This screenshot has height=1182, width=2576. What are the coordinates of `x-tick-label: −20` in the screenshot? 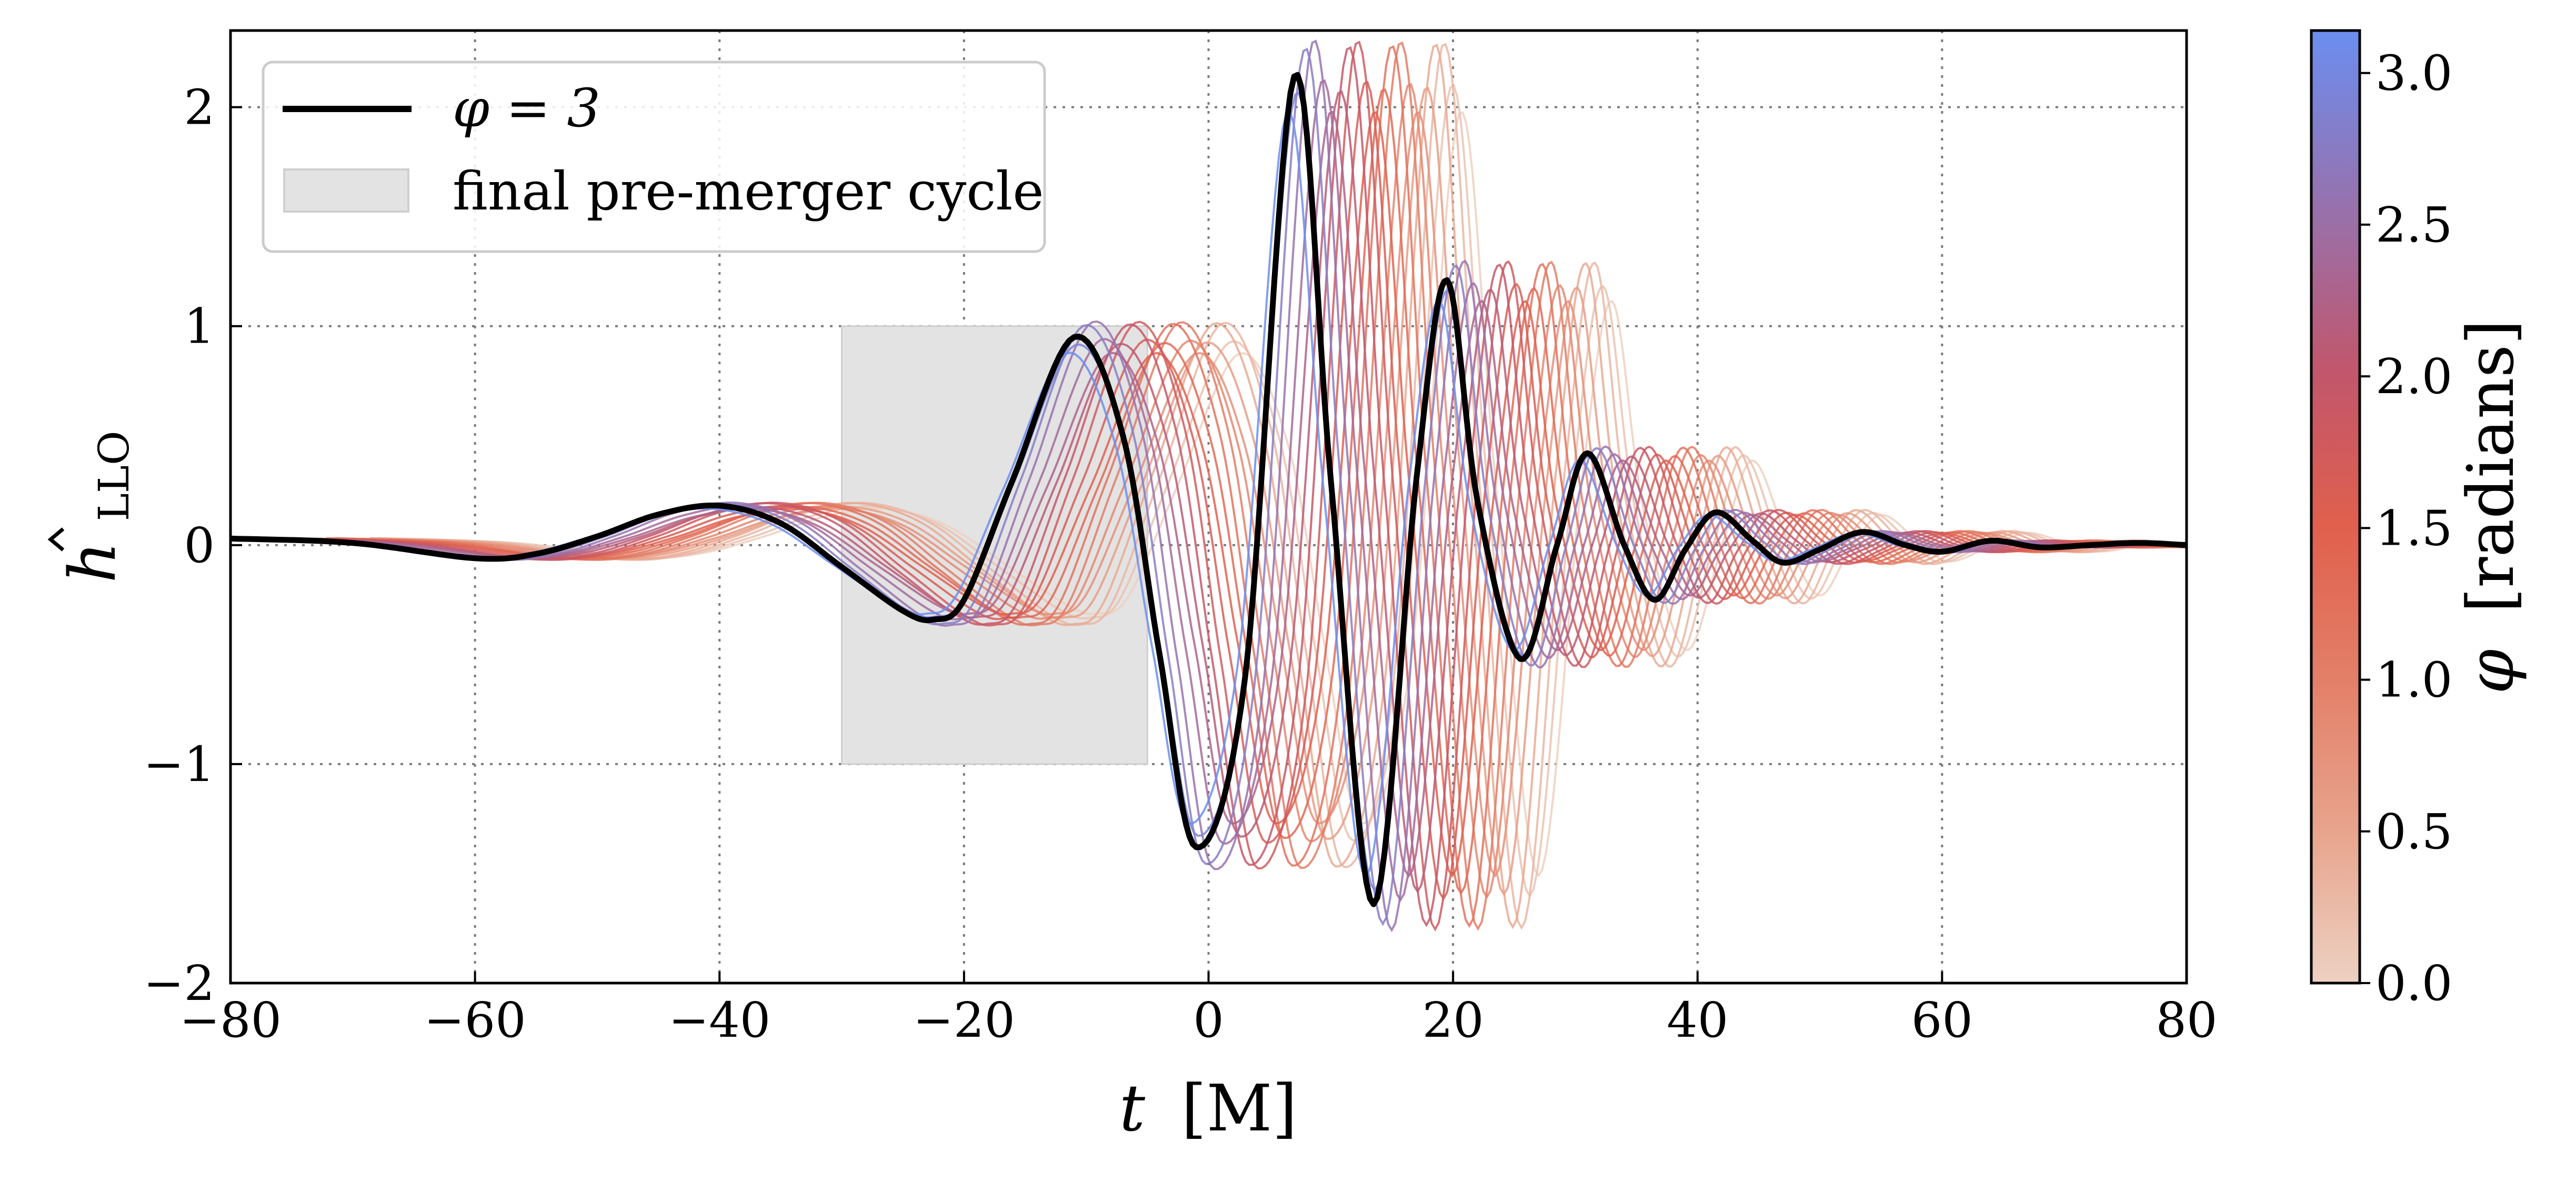 It's located at (964, 1020).